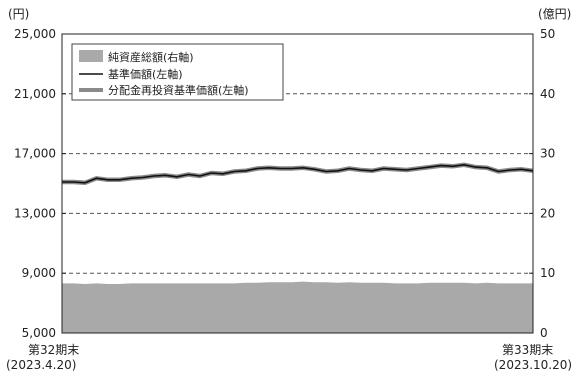  What do you see at coordinates (39, 273) in the screenshot?
I see `left-tick-label: 9,000` at bounding box center [39, 273].